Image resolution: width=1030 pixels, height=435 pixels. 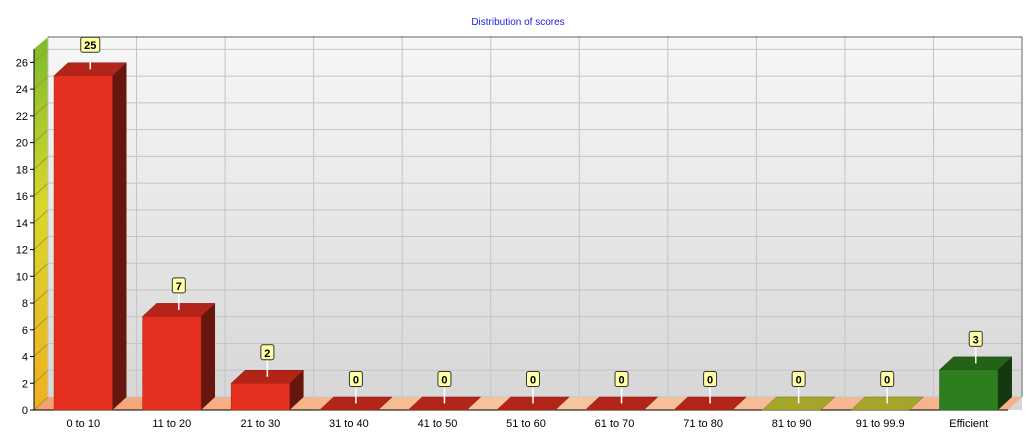 I want to click on y-tick-label: 18, so click(x=22, y=170).